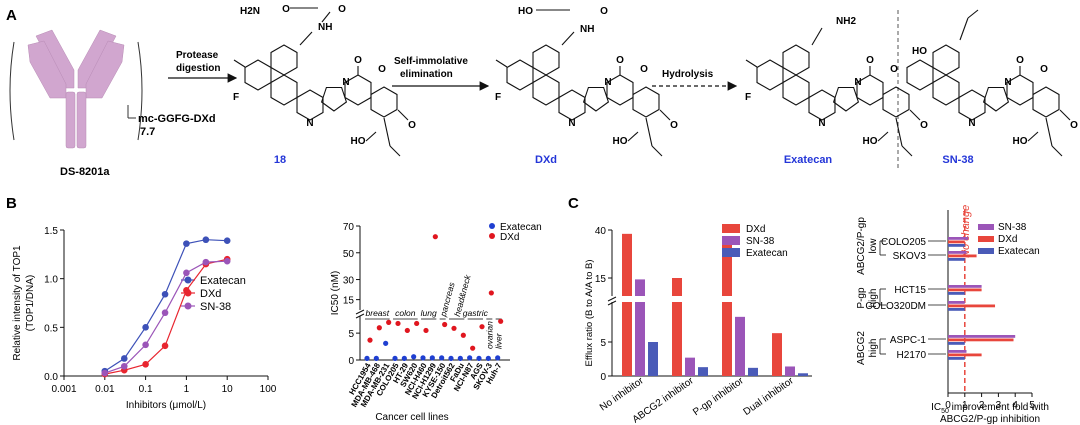 The width and height of the screenshot is (1080, 425). What do you see at coordinates (30, 303) in the screenshot?
I see `y-axis-label: (TOP1/DNA)` at bounding box center [30, 303].